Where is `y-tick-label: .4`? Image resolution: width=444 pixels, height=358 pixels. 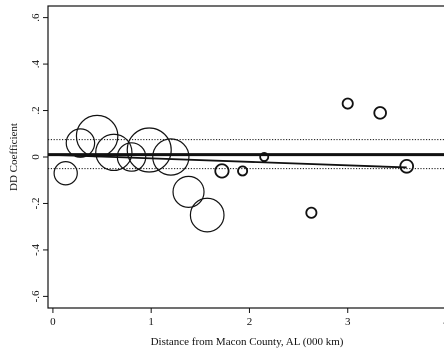 y-tick-label: .4 is located at coordinates (36, 63).